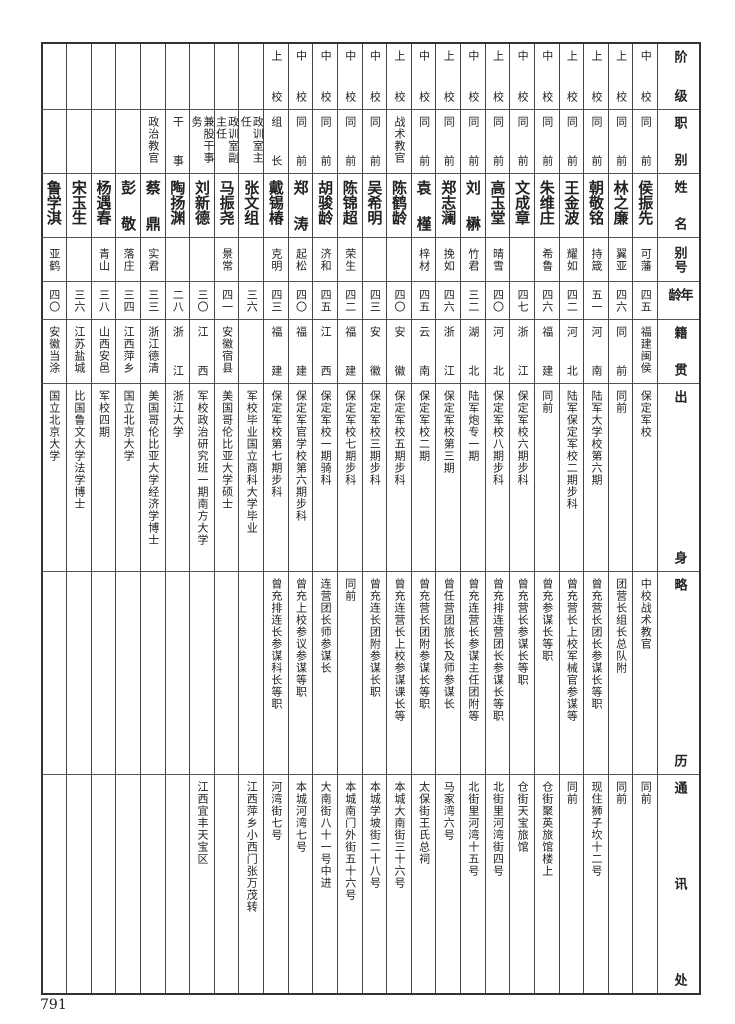 The height and width of the screenshot is (1024, 735). What do you see at coordinates (646, 793) in the screenshot?
I see `address-text: 同前` at bounding box center [646, 793].